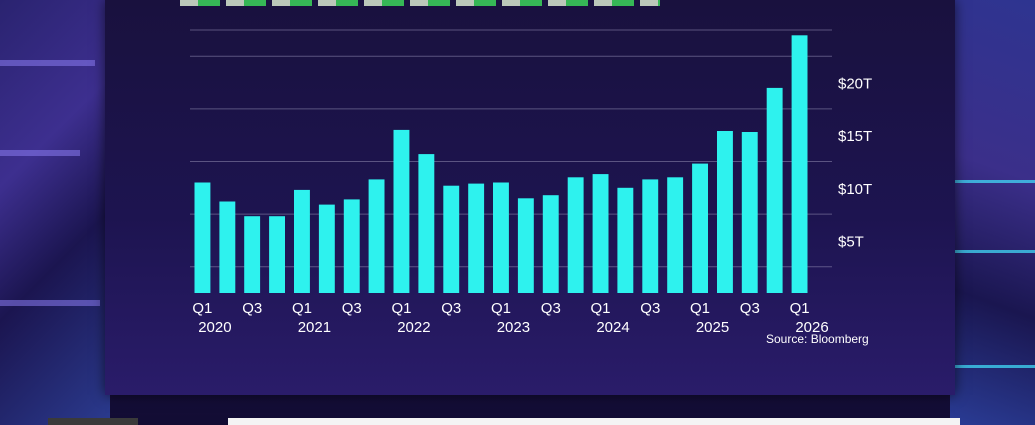  What do you see at coordinates (700, 228) in the screenshot?
I see `bar-2025-q1` at bounding box center [700, 228].